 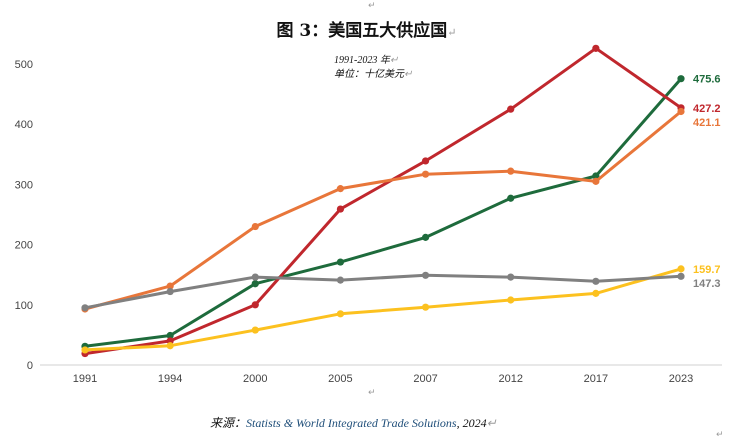 What do you see at coordinates (170, 379) in the screenshot?
I see `x-tick-label: 1994` at bounding box center [170, 379].